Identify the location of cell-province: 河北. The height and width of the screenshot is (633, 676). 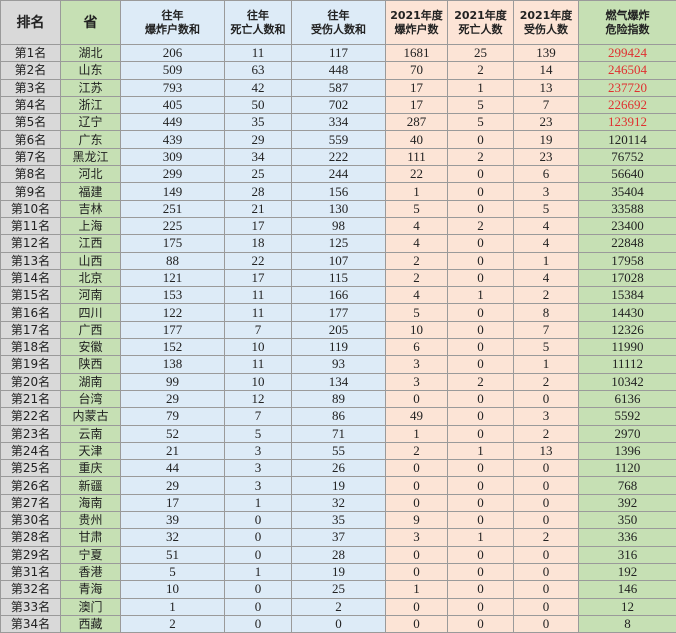
(91, 174).